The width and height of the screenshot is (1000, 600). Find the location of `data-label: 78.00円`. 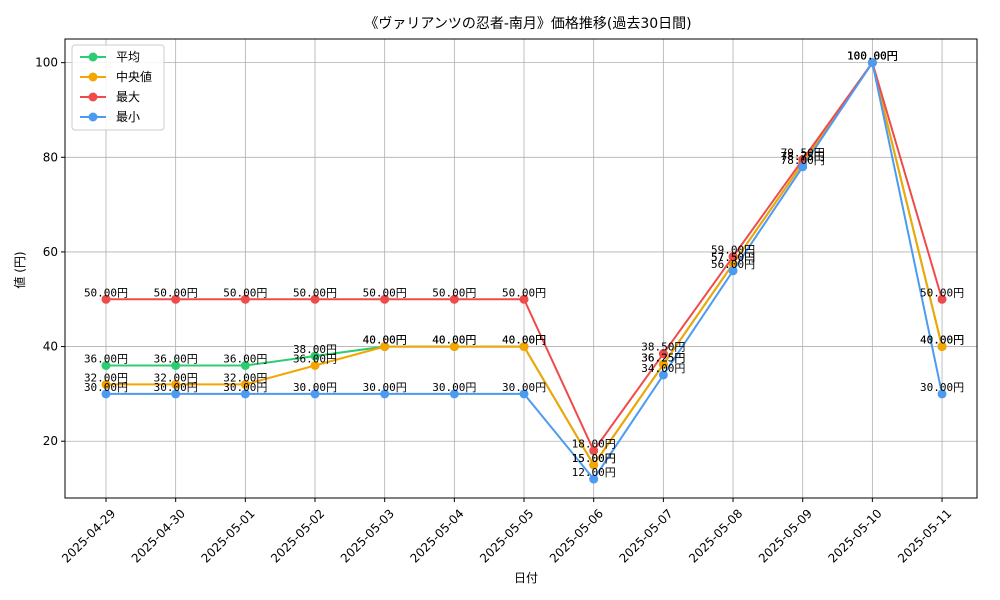

data-label: 78.00円 is located at coordinates (803, 160).